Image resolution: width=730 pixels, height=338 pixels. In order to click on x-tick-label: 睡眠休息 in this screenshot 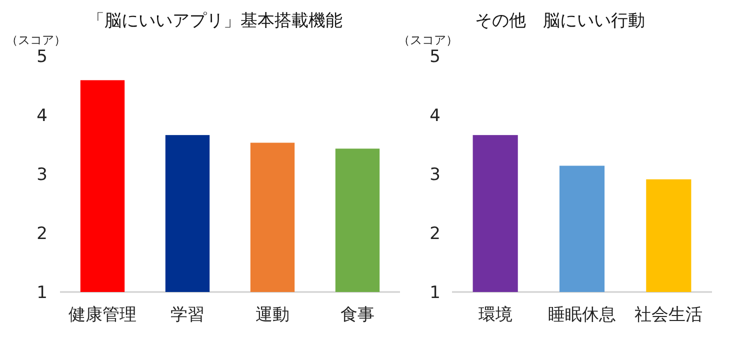, I will do `click(582, 315)`.